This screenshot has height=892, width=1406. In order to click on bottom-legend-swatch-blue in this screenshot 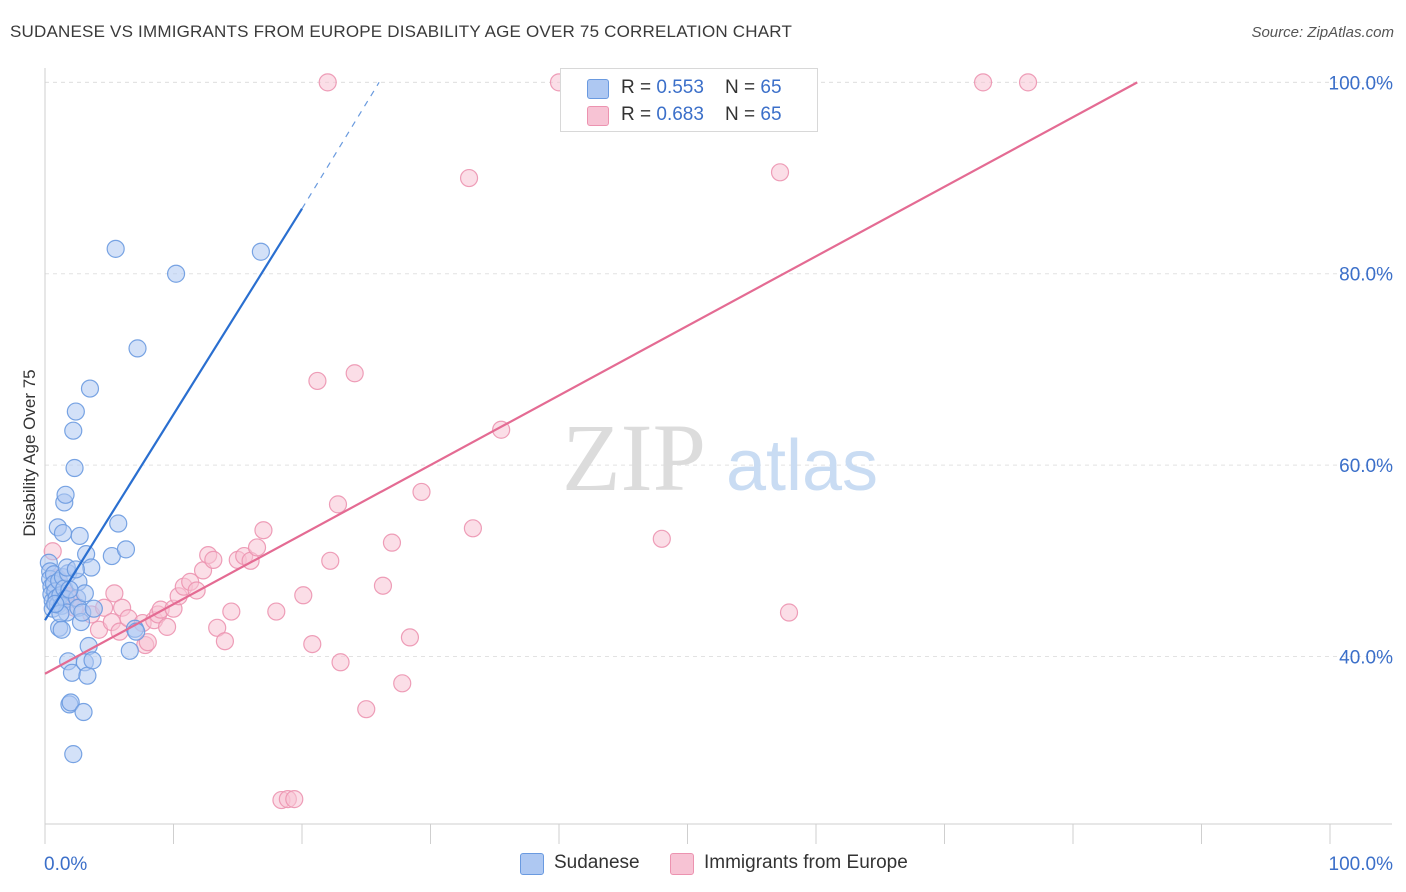, I will do `click(532, 864)`.